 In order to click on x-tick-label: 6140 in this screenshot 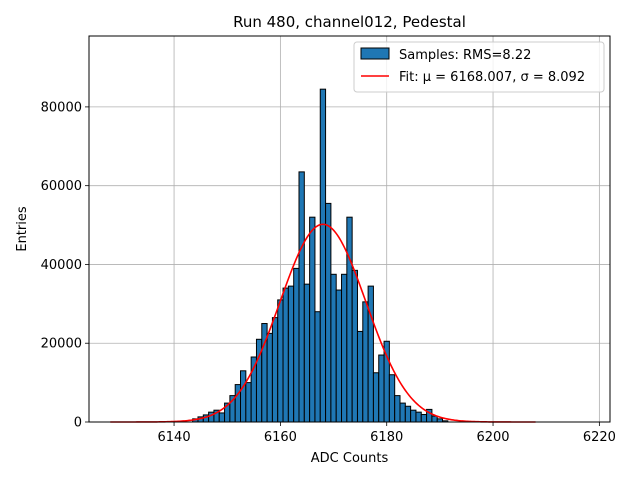, I will do `click(174, 437)`.